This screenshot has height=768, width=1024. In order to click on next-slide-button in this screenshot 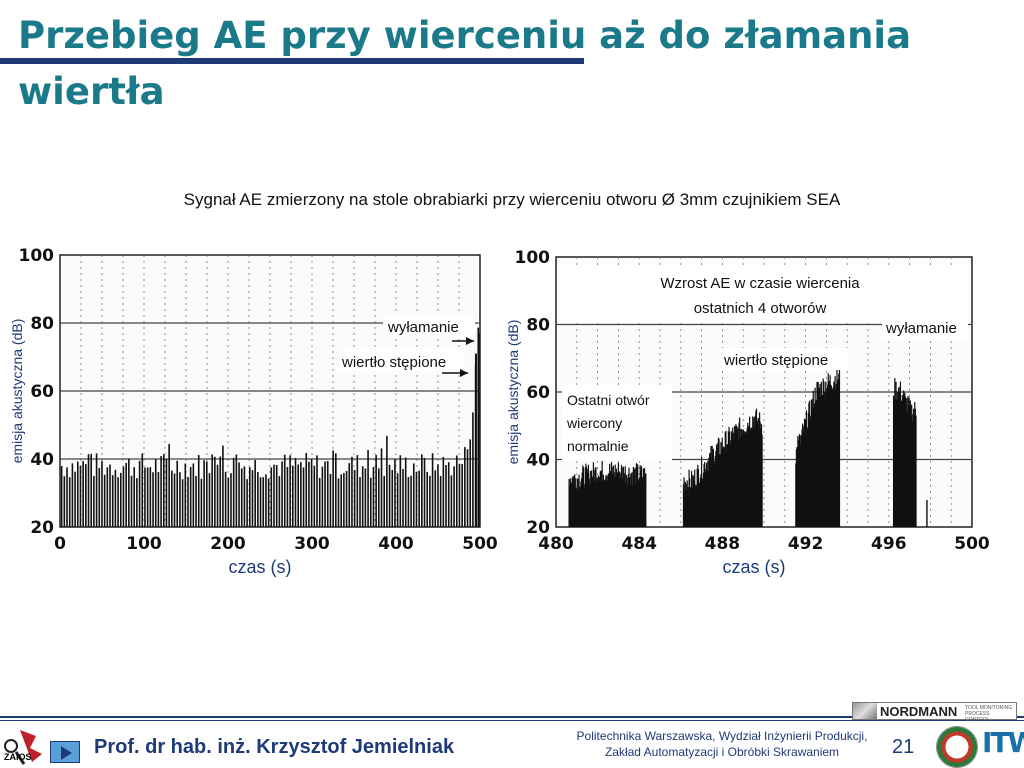, I will do `click(65, 752)`.